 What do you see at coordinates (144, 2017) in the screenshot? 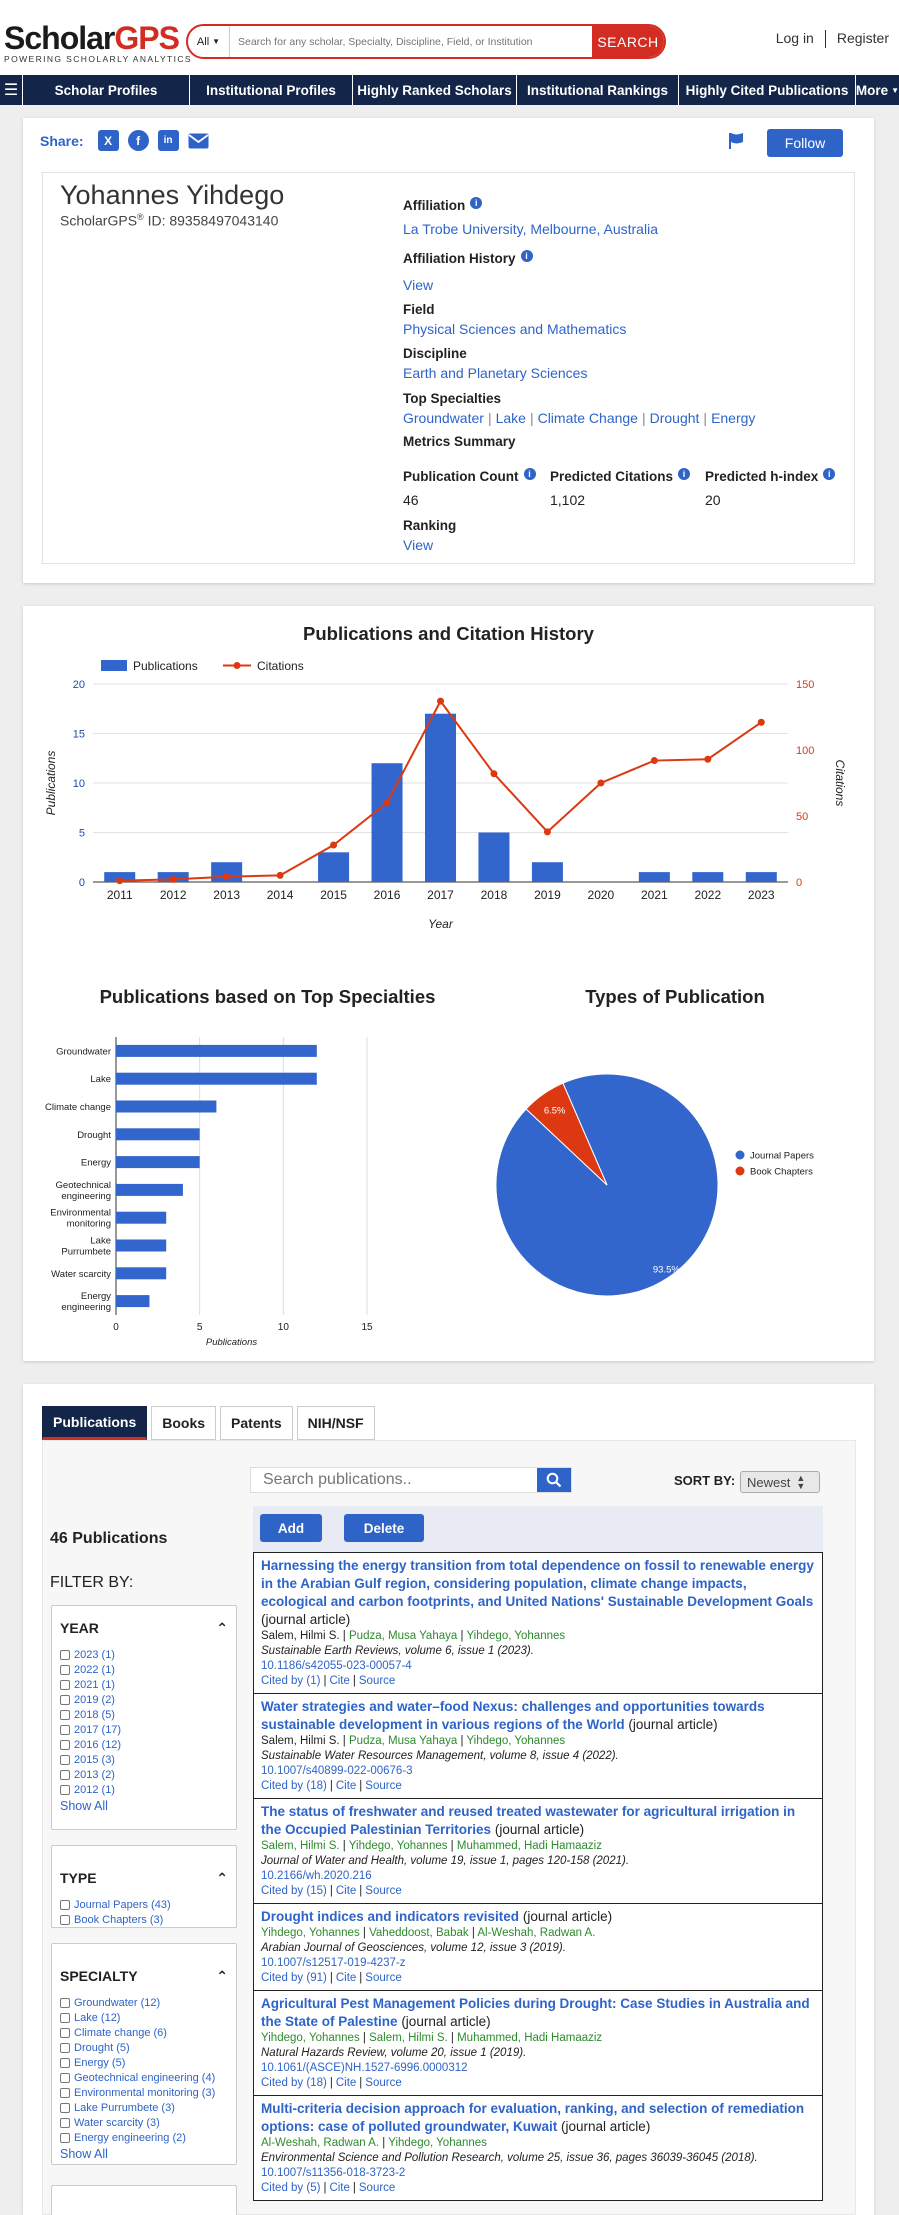
I see `filter-option: Lake (12)` at bounding box center [144, 2017].